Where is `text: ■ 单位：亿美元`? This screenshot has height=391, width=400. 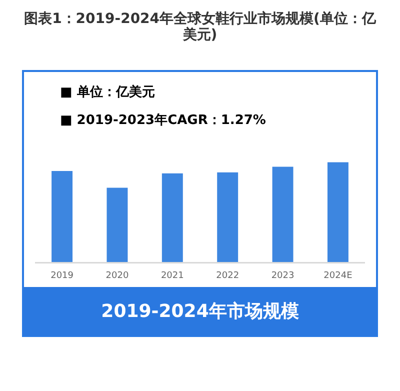
text: ■ 单位：亿美元 is located at coordinates (107, 92).